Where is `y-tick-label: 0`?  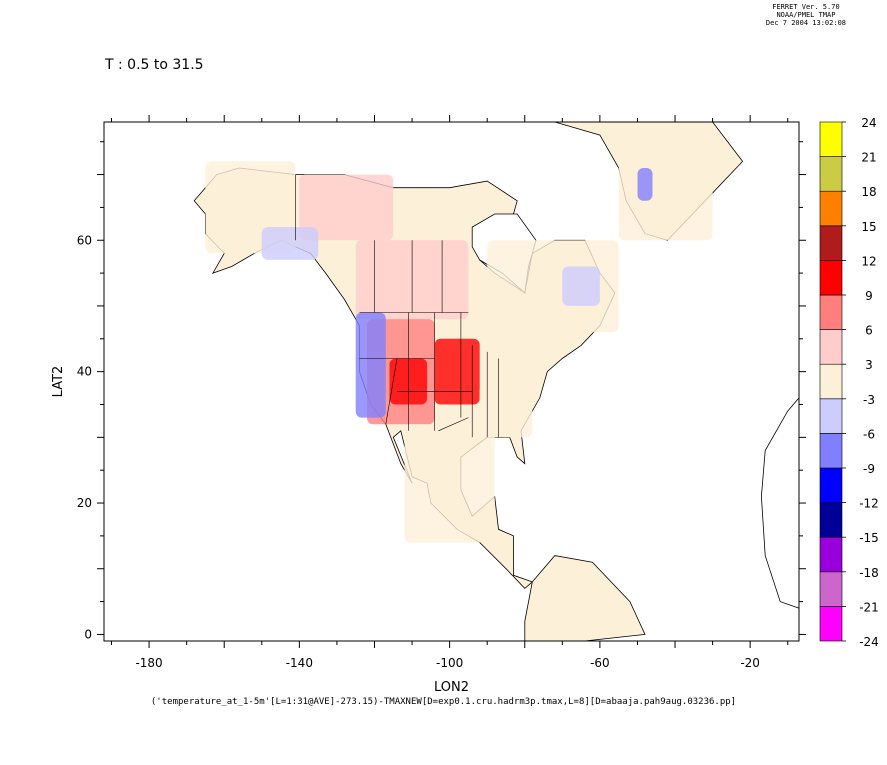
y-tick-label: 0 is located at coordinates (88, 634).